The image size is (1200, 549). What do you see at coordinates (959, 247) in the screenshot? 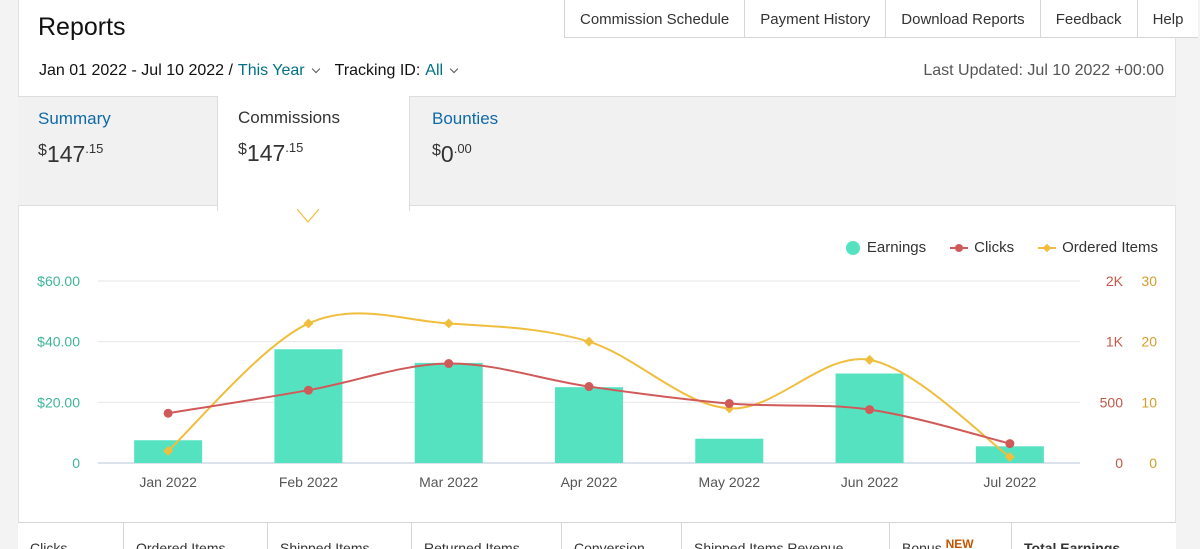
I see `clicks-line-icon` at bounding box center [959, 247].